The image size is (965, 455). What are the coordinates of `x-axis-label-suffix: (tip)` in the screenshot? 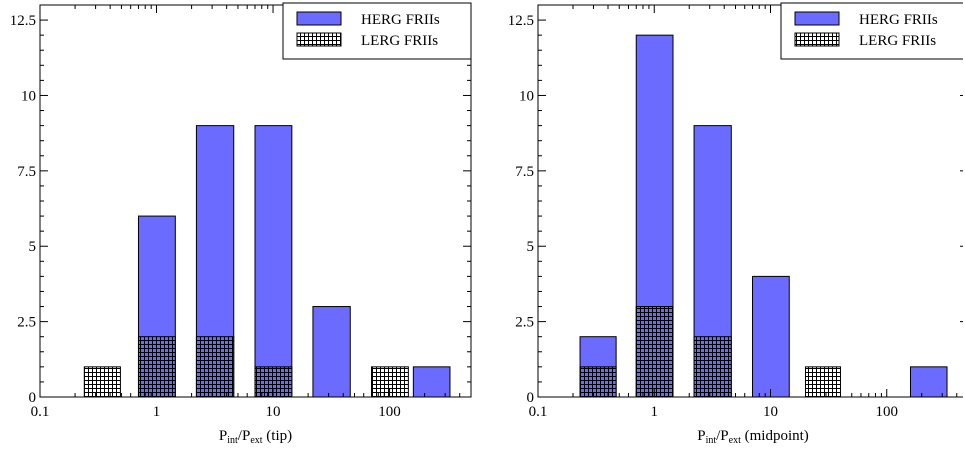 It's located at (278, 436).